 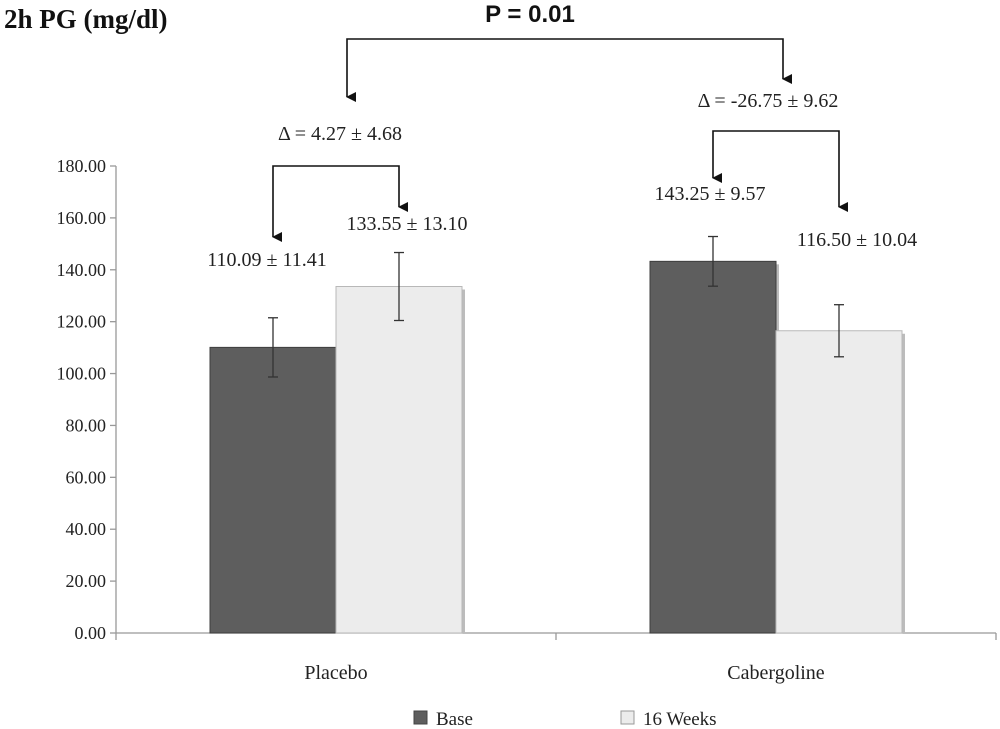 What do you see at coordinates (680, 719) in the screenshot?
I see `legend-label-16-weeks: 16 Weeks` at bounding box center [680, 719].